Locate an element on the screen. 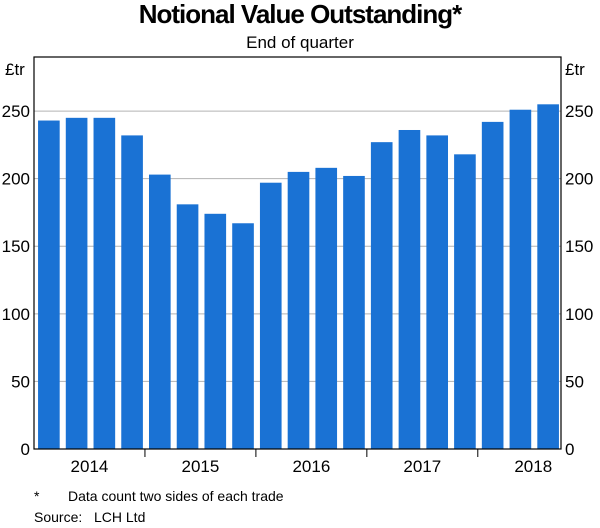  y-tick-right-100: 100 is located at coordinates (579, 314).